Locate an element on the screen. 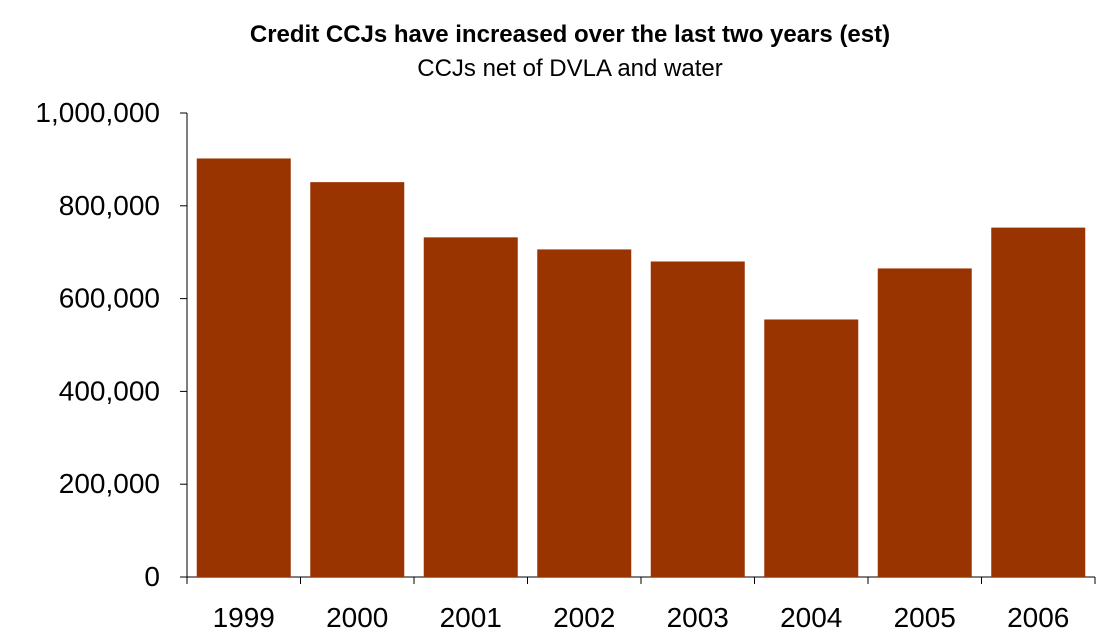  bar-1999 is located at coordinates (243, 368).